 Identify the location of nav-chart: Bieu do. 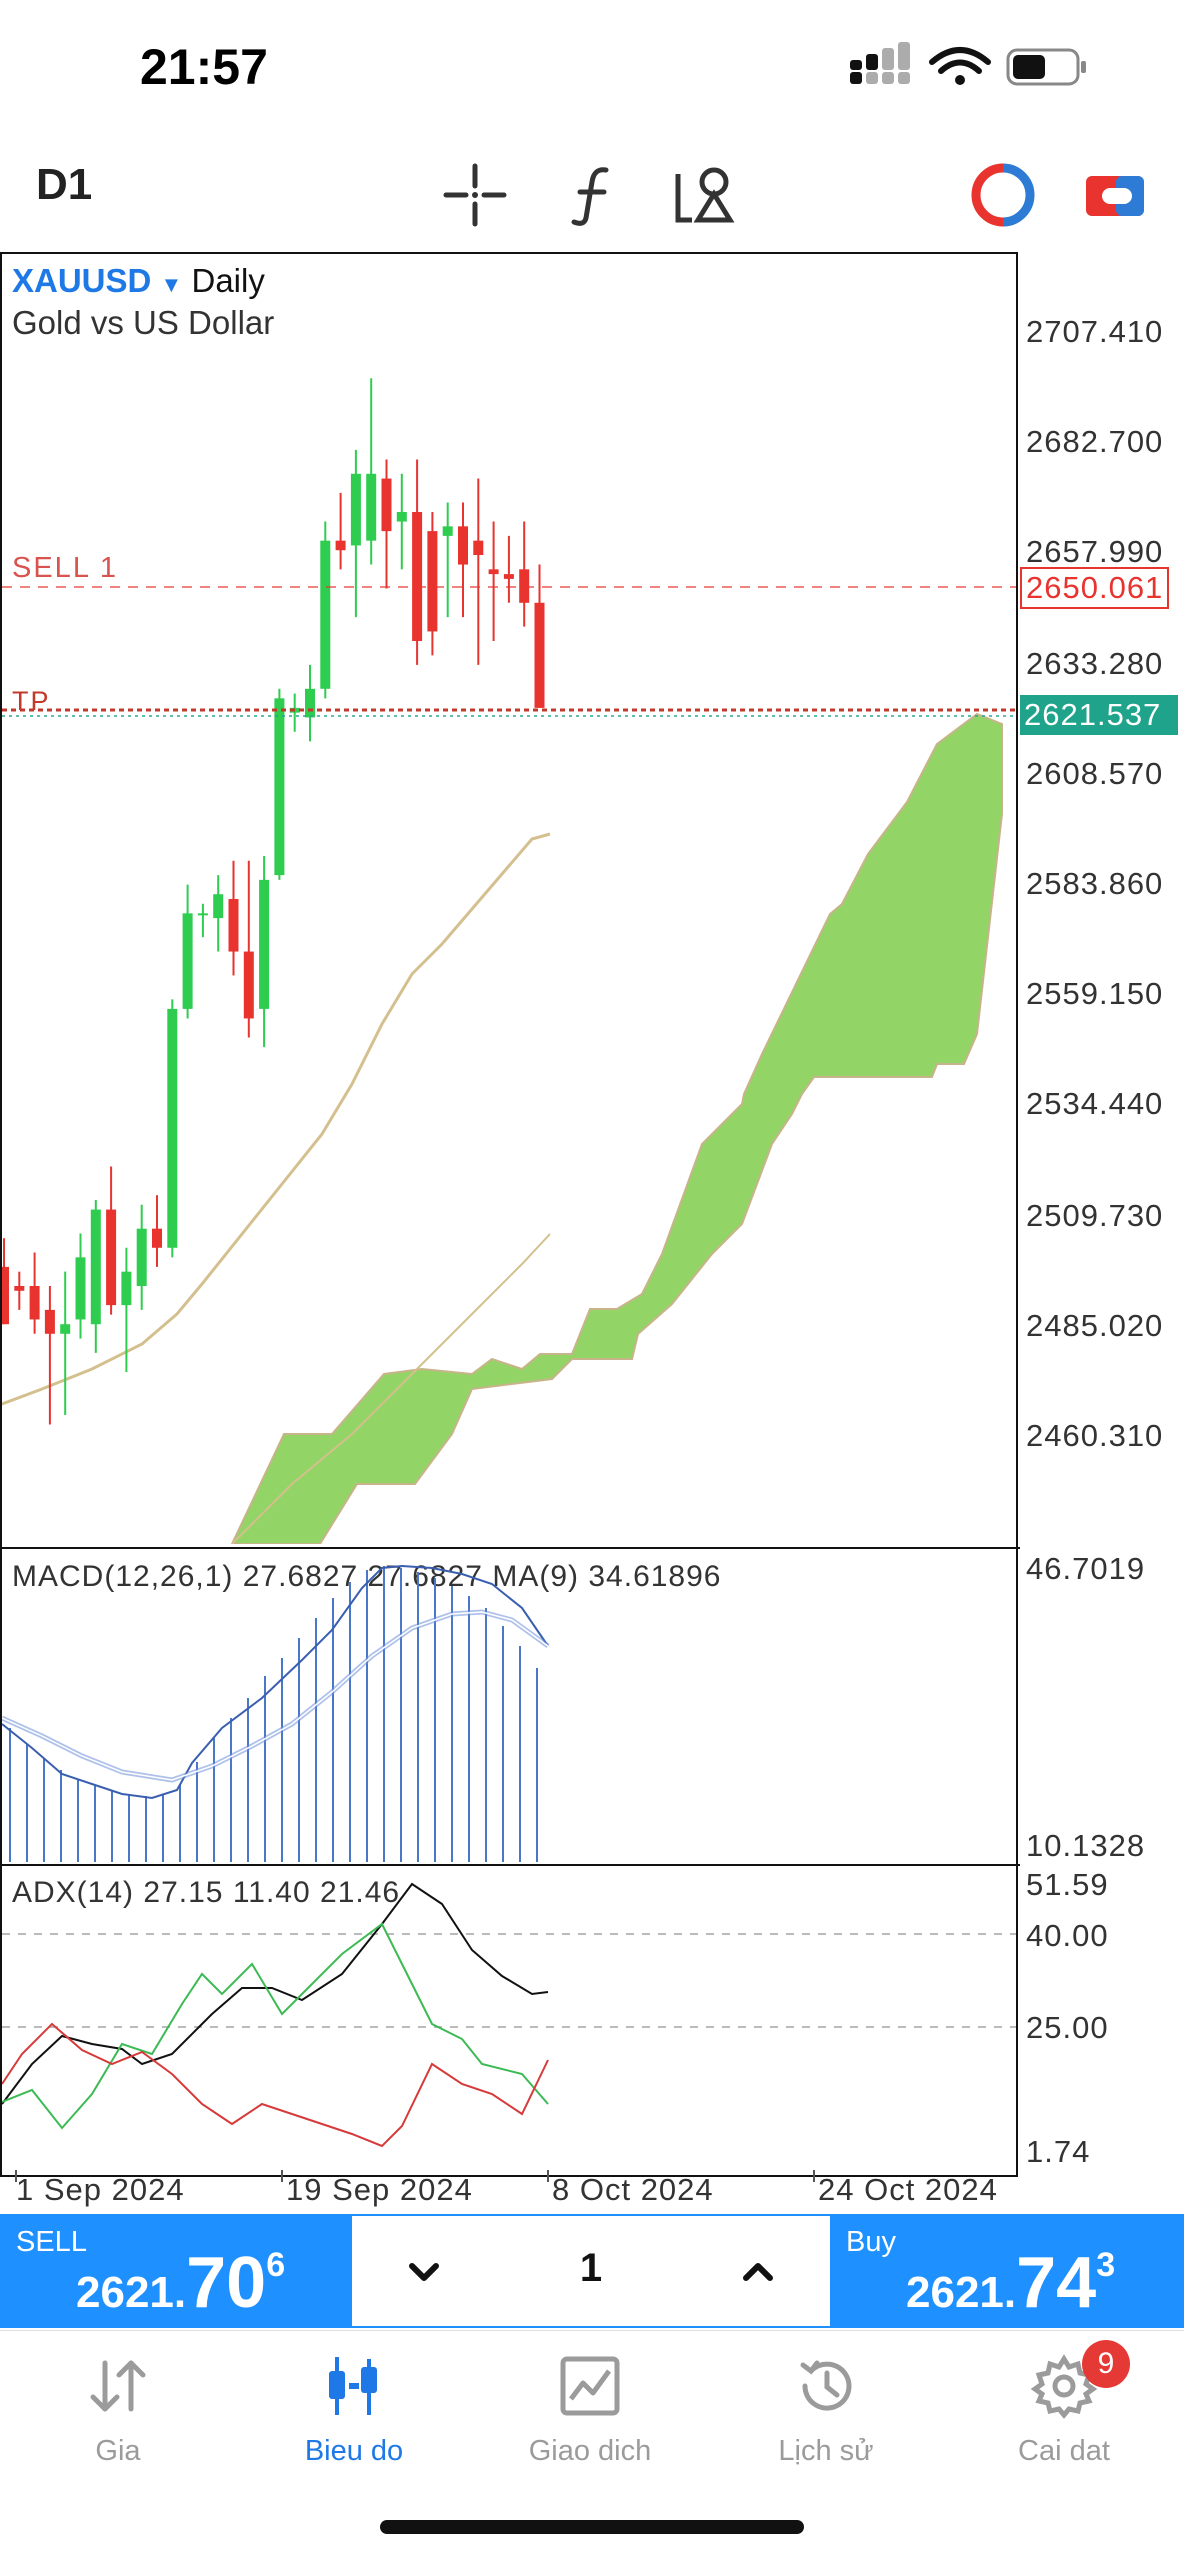
(354, 2409).